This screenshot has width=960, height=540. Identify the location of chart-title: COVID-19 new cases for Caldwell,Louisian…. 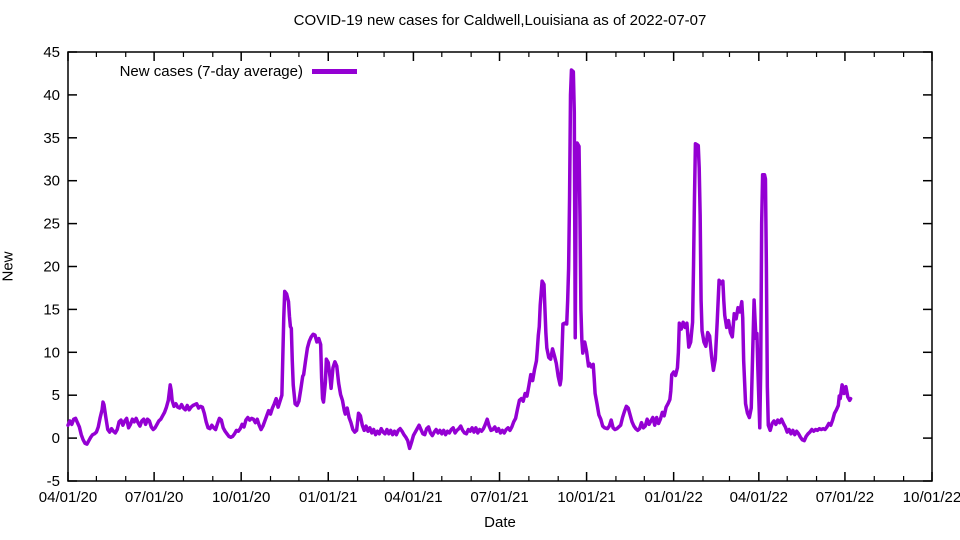
(500, 20).